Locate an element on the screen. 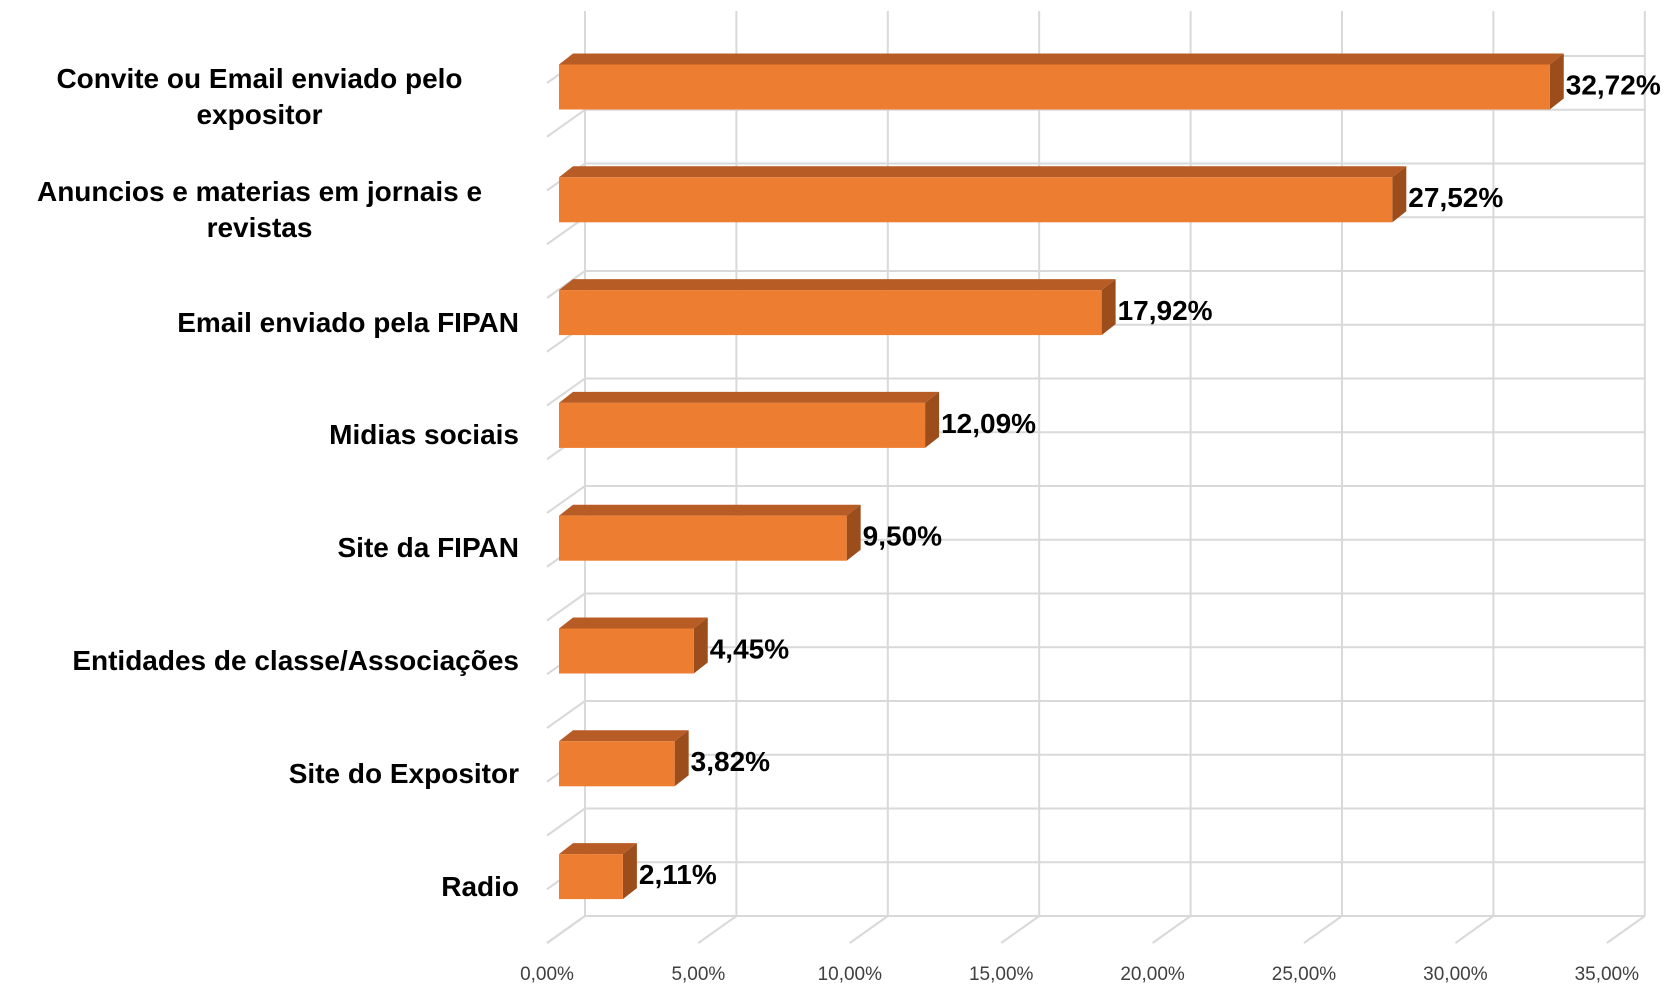 The width and height of the screenshot is (1676, 985). data-label: 3,82% is located at coordinates (730, 761).